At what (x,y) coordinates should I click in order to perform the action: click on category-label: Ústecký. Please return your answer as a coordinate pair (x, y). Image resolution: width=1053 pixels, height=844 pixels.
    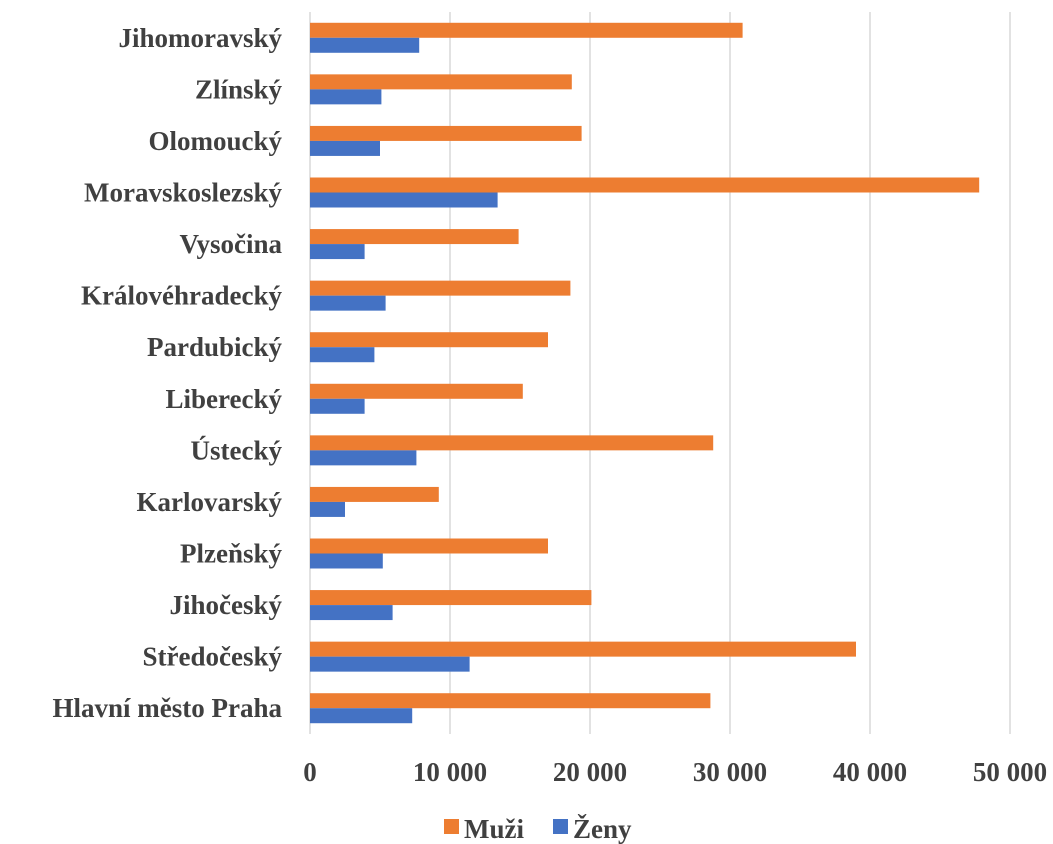
    Looking at the image, I should click on (237, 450).